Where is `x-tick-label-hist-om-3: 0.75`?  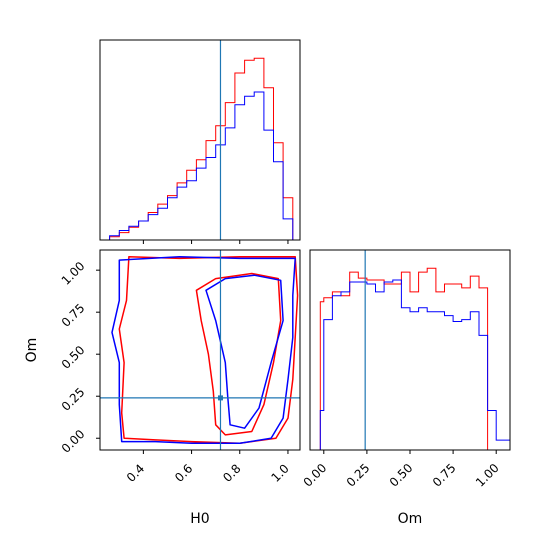
x-tick-label-hist-om-3: 0.75 is located at coordinates (444, 475).